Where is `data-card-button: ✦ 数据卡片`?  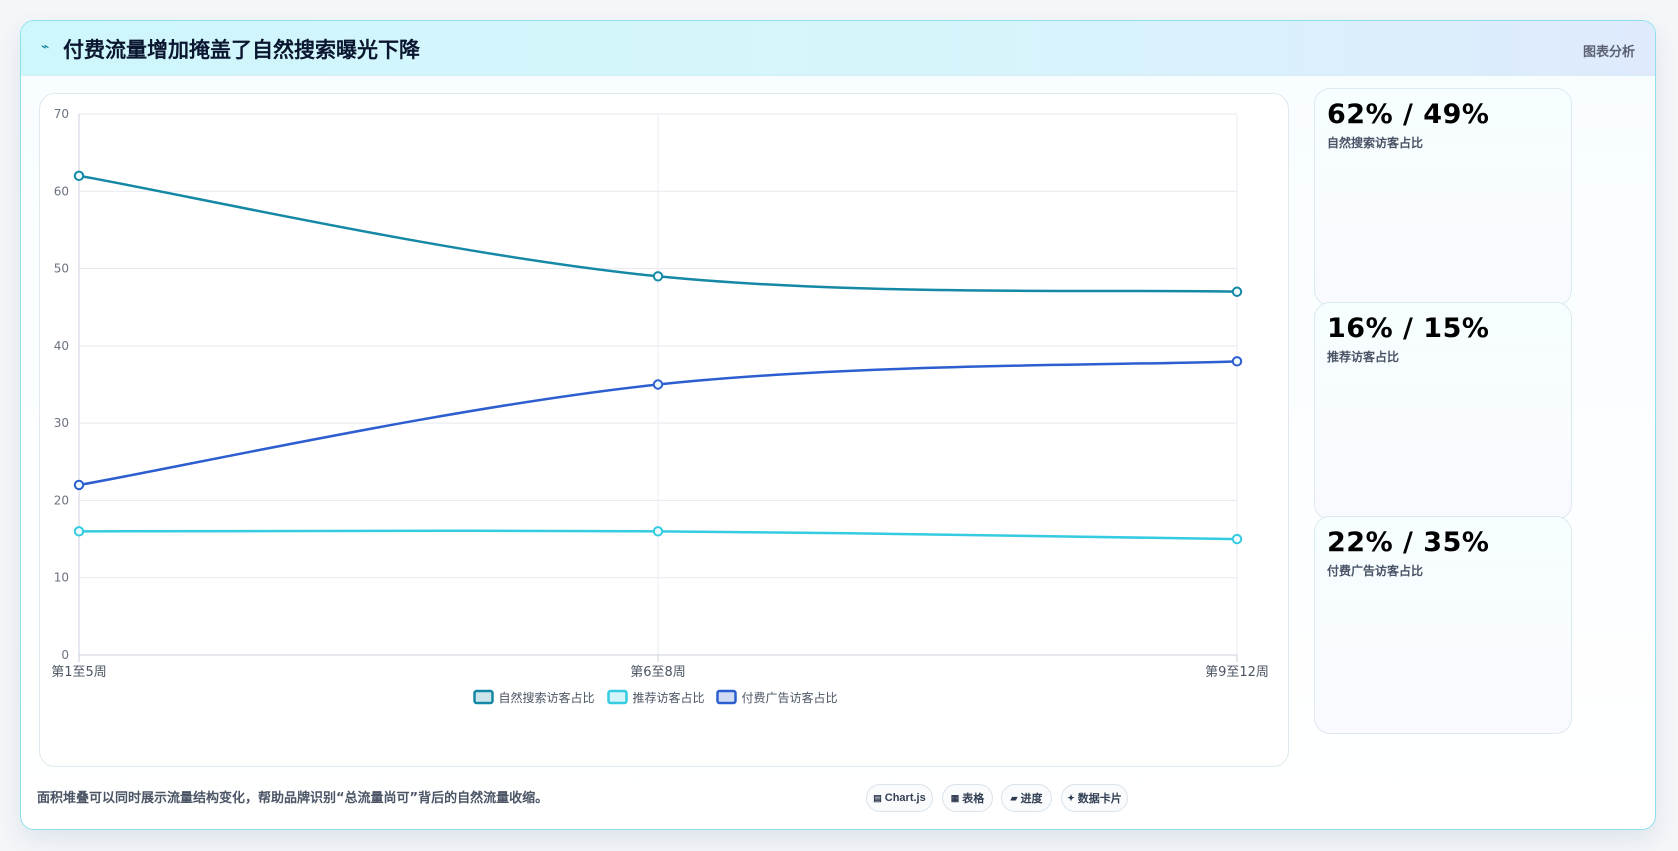
data-card-button: ✦ 数据卡片 is located at coordinates (1094, 798).